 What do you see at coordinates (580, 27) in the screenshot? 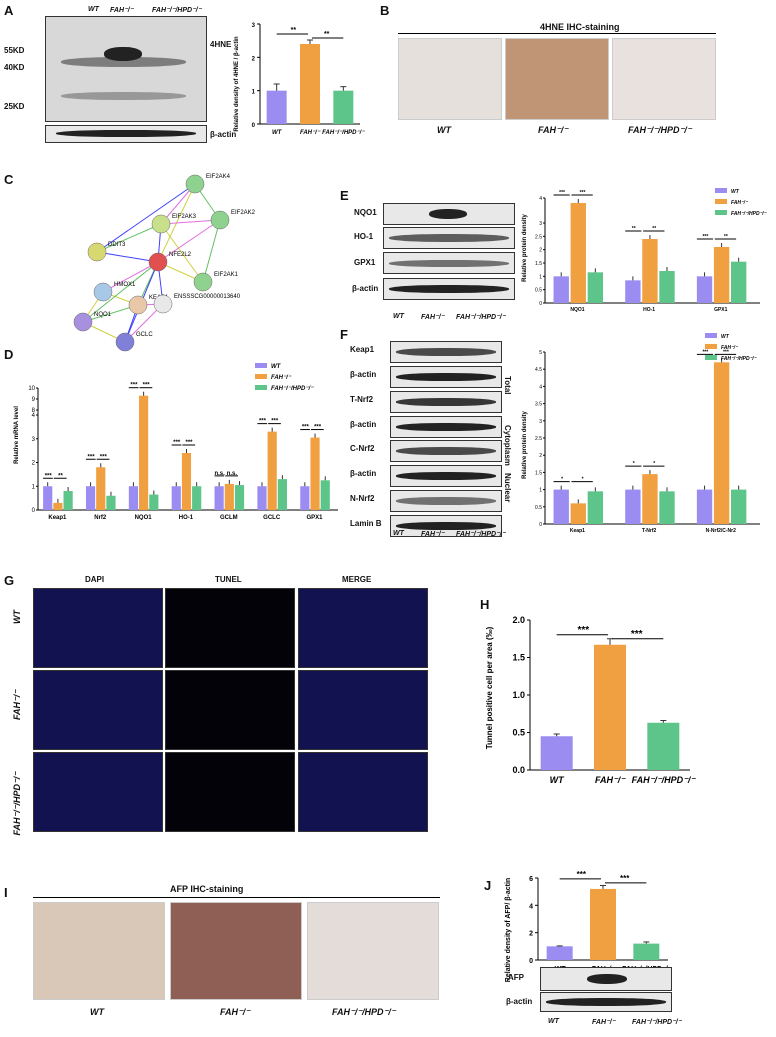
I see `panel-b-title: 4HNE IHC-staining` at bounding box center [580, 27].